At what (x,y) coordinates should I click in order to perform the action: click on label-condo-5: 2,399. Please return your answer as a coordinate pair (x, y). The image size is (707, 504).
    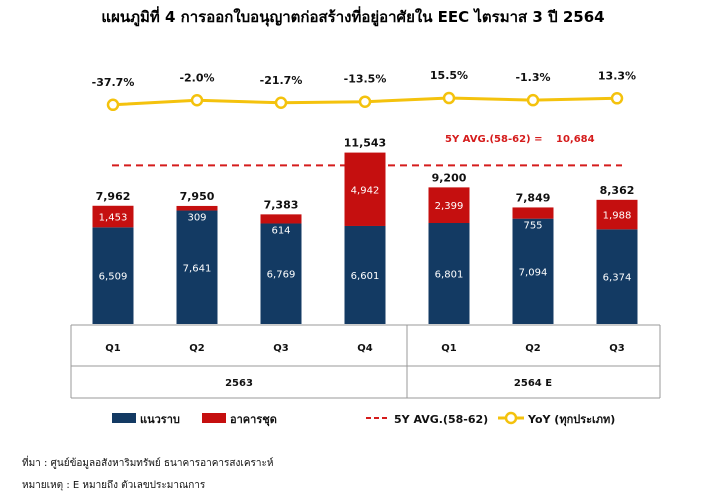
    Looking at the image, I should click on (449, 206).